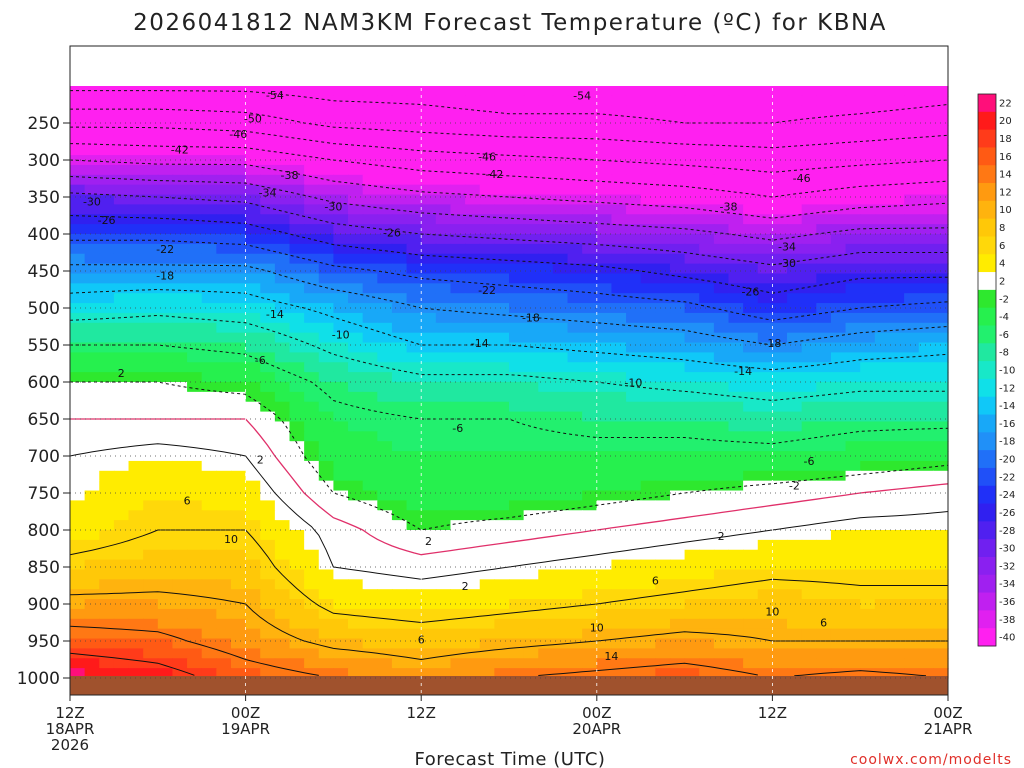 The height and width of the screenshot is (768, 1024). Describe the element at coordinates (987, 512) in the screenshot. I see `colorbar-swatch` at that location.